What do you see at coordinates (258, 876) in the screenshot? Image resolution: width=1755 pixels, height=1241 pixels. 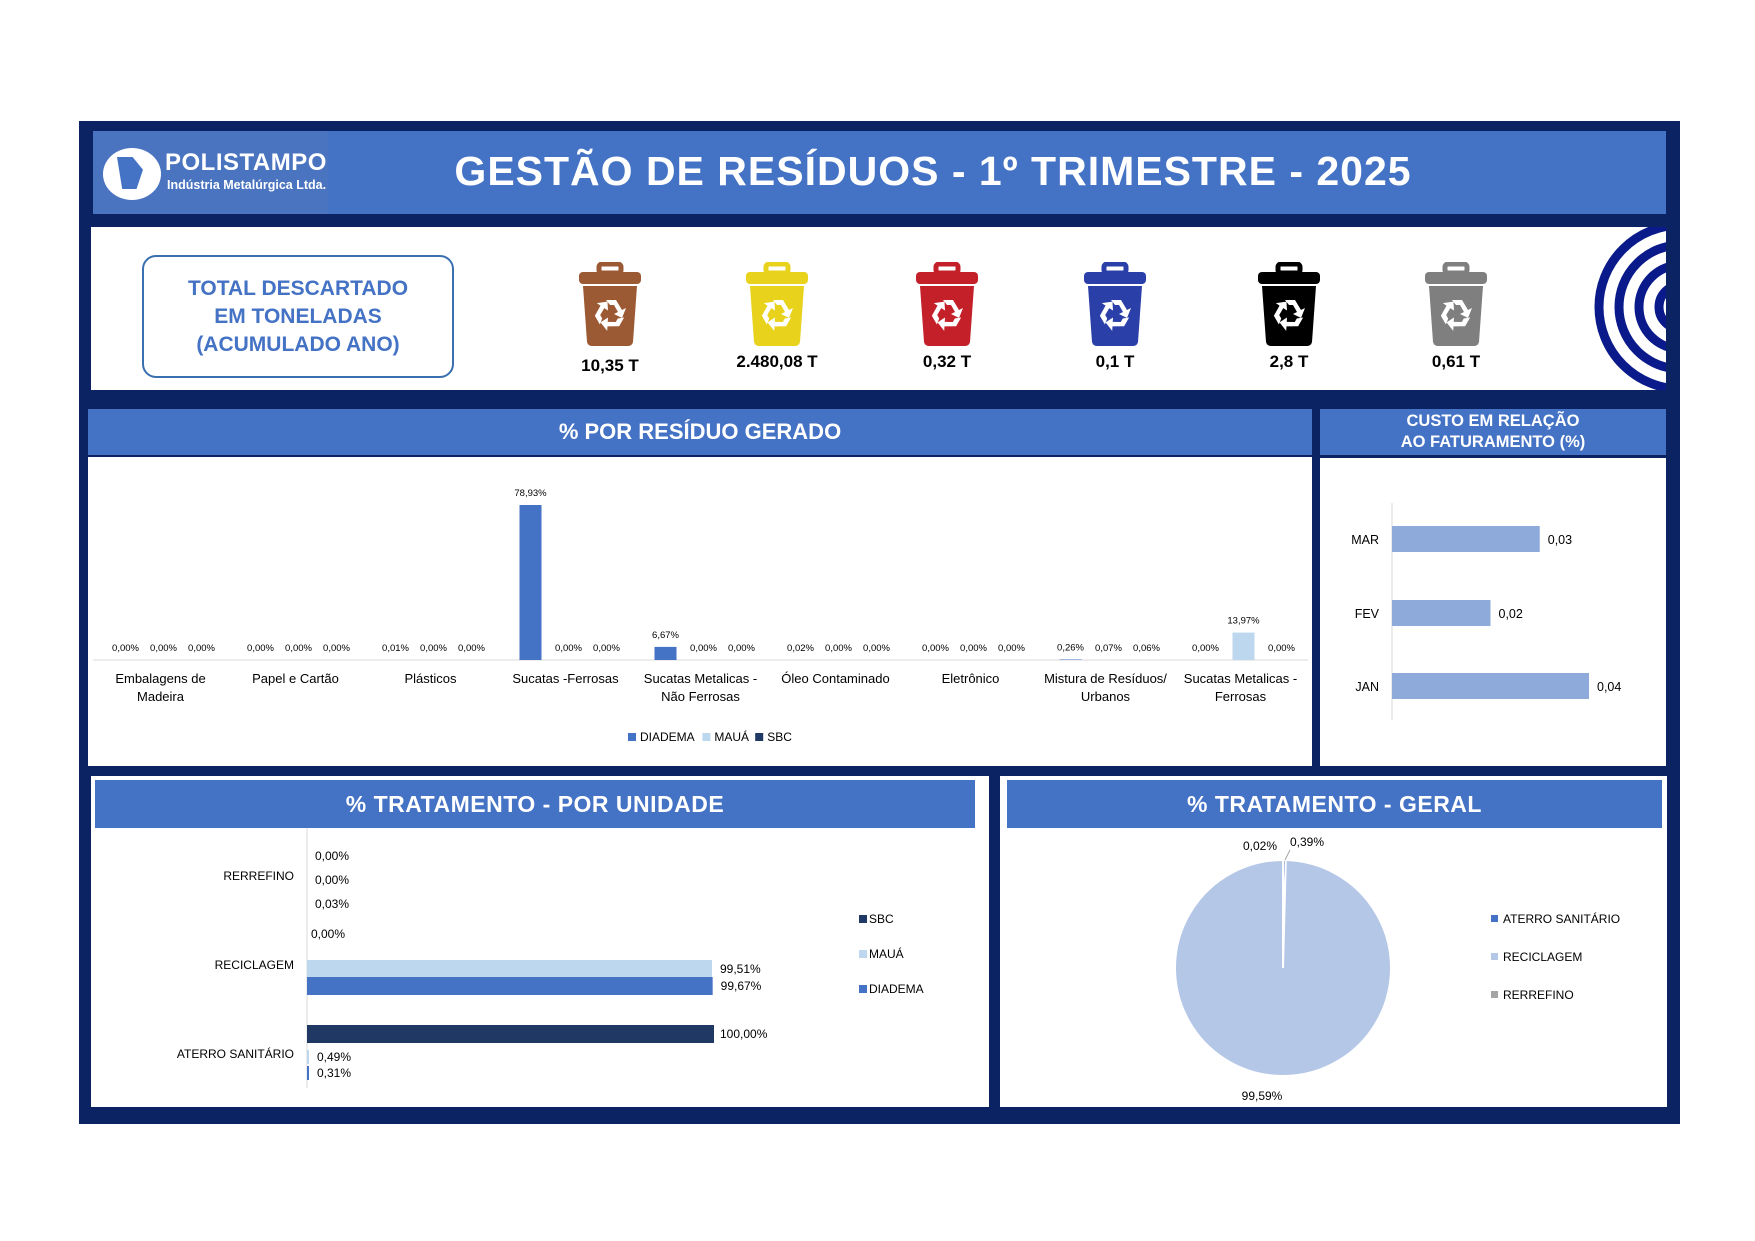 I see `category-label: RERREFINO` at bounding box center [258, 876].